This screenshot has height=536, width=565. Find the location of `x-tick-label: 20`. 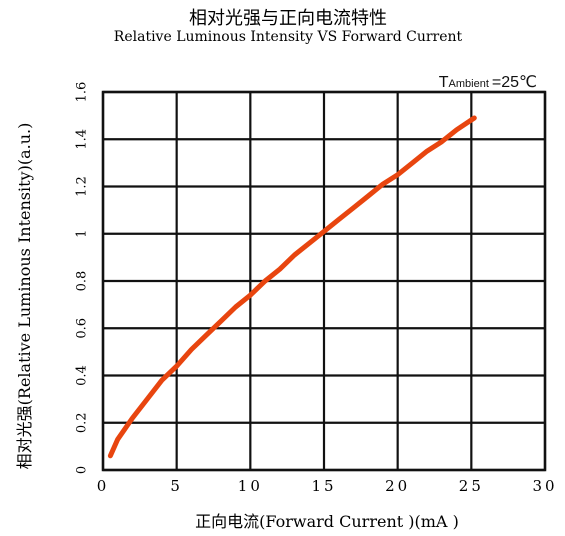

x-tick-label: 20 is located at coordinates (397, 486).